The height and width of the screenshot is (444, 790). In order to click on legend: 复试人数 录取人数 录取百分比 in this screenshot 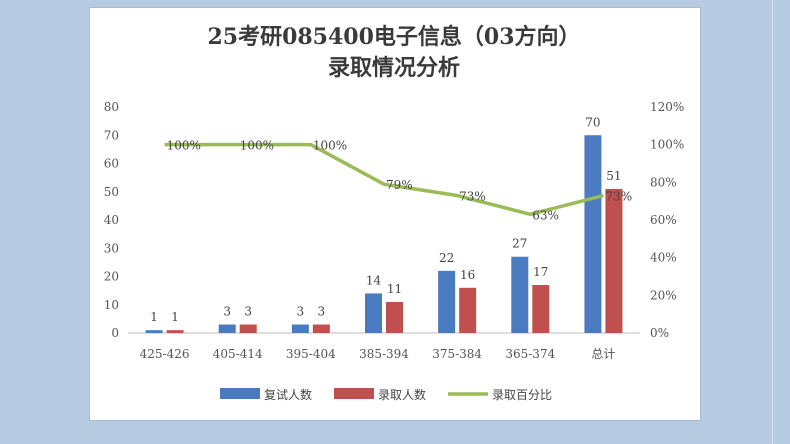, I will do `click(386, 394)`.